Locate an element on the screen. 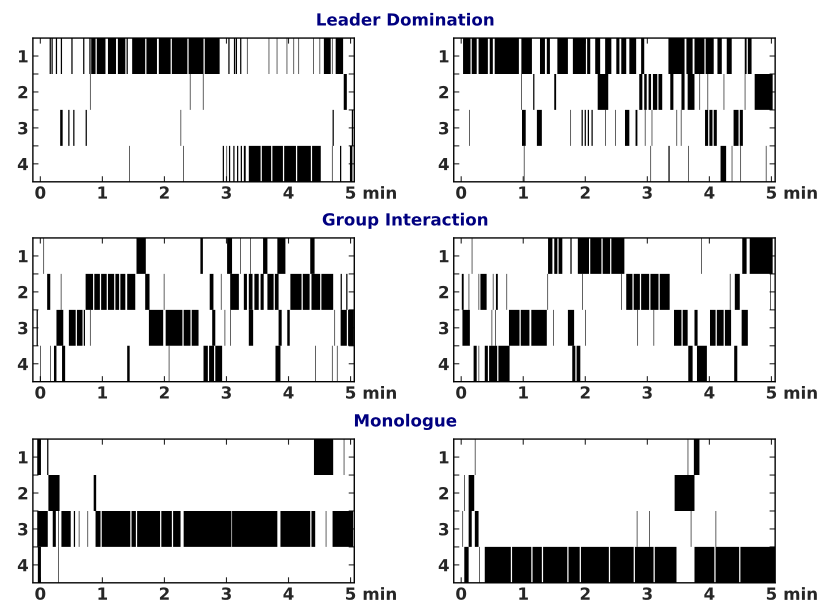 The height and width of the screenshot is (604, 822). text: Leader Domination is located at coordinates (405, 19).